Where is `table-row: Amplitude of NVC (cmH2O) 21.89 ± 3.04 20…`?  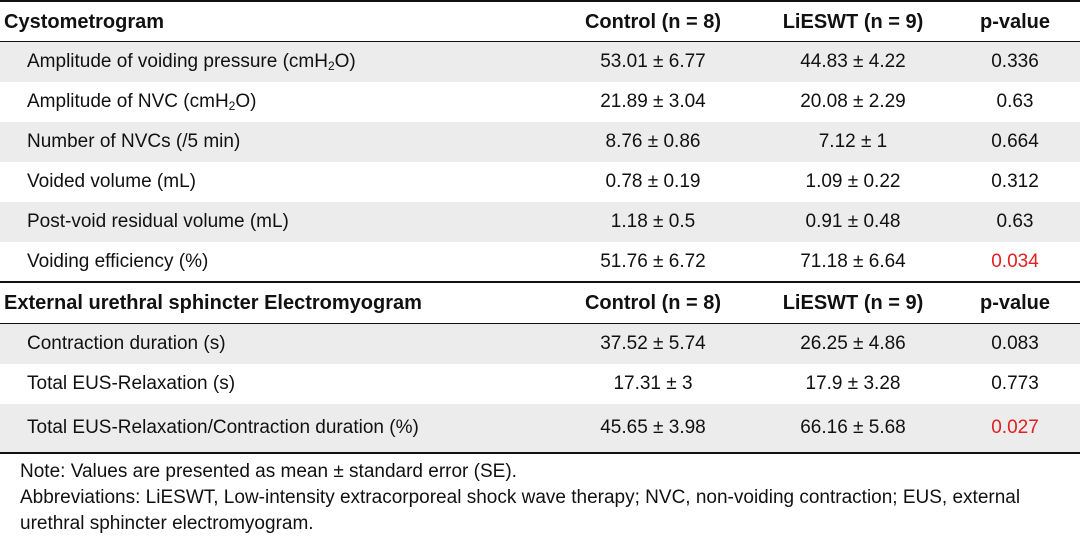 table-row: Amplitude of NVC (cmH2O) 21.89 ± 3.04 20… is located at coordinates (540, 102).